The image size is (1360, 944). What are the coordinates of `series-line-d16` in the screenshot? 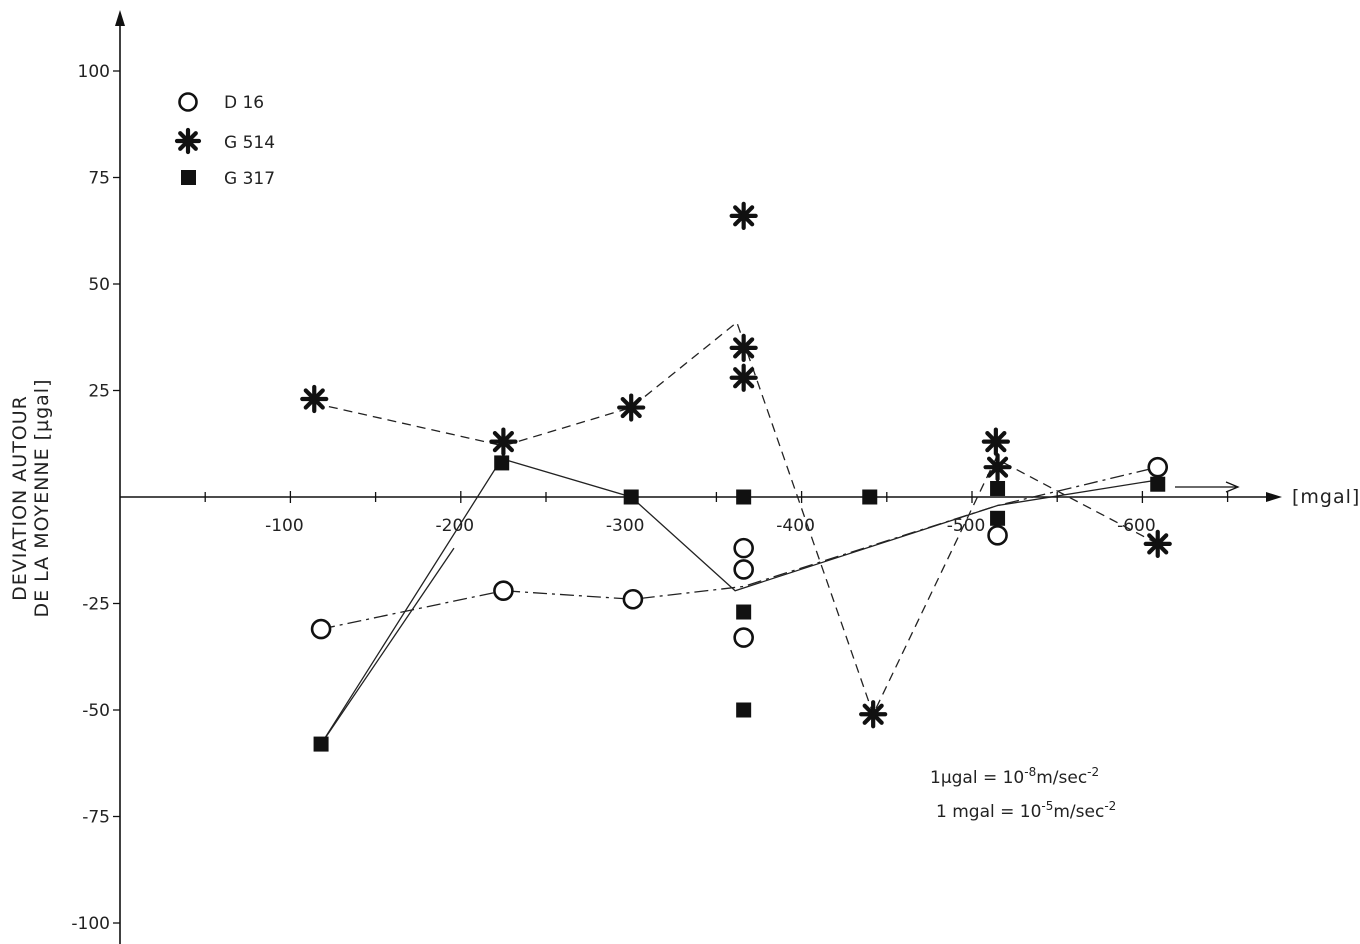 It's located at (739, 548).